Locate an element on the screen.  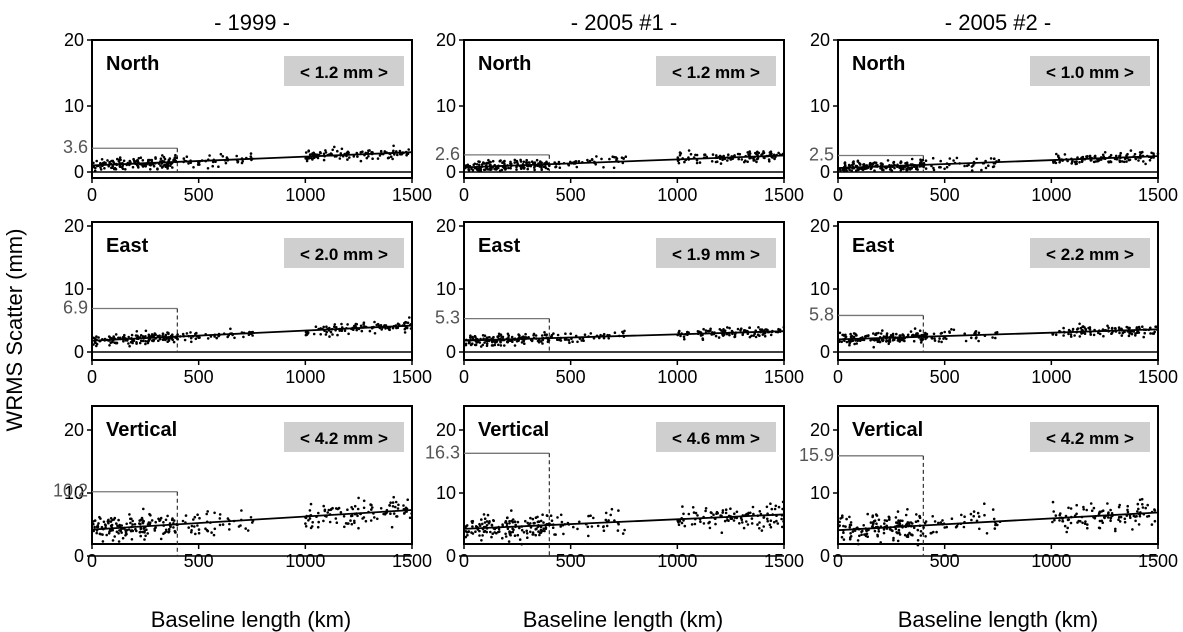
component-label: North is located at coordinates (878, 64).